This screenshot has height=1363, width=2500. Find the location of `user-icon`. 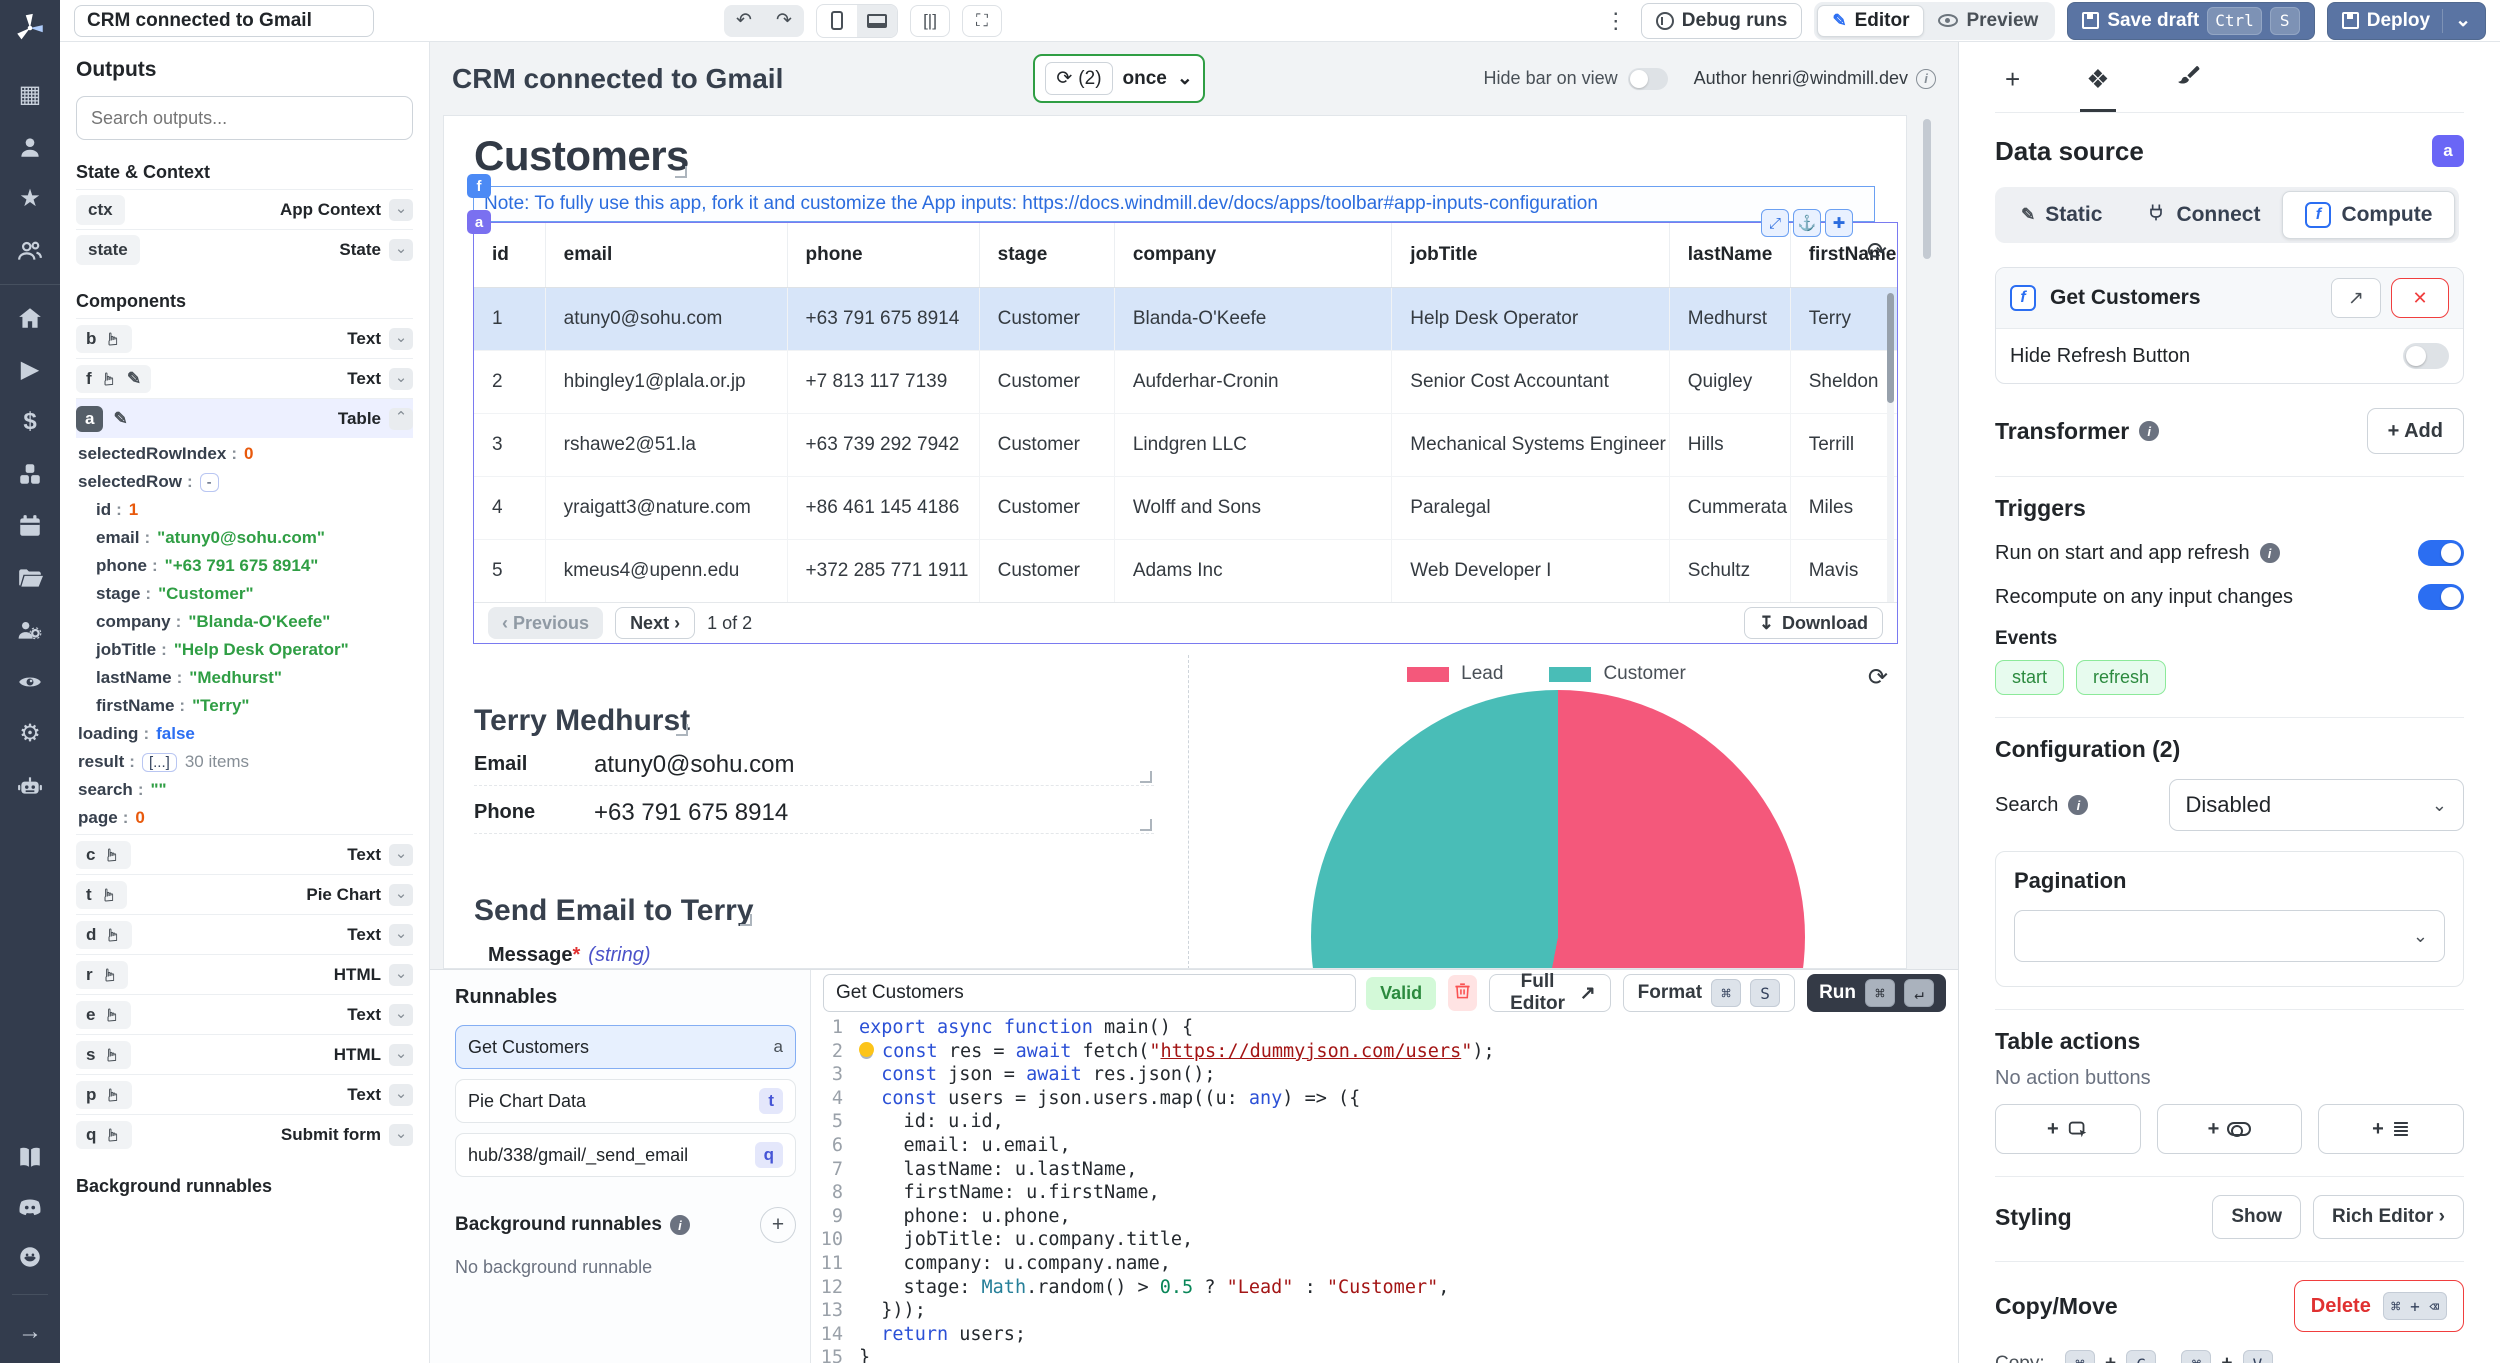

user-icon is located at coordinates (30, 147).